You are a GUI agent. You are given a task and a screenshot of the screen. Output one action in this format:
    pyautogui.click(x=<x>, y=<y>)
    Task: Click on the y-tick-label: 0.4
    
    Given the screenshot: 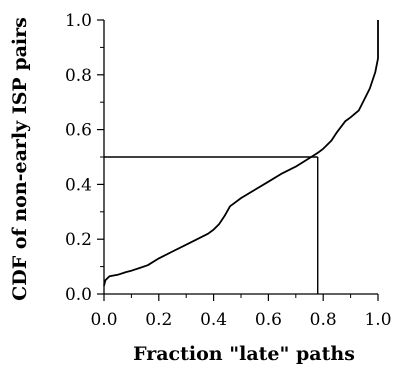 What is the action you would take?
    pyautogui.click(x=78, y=185)
    